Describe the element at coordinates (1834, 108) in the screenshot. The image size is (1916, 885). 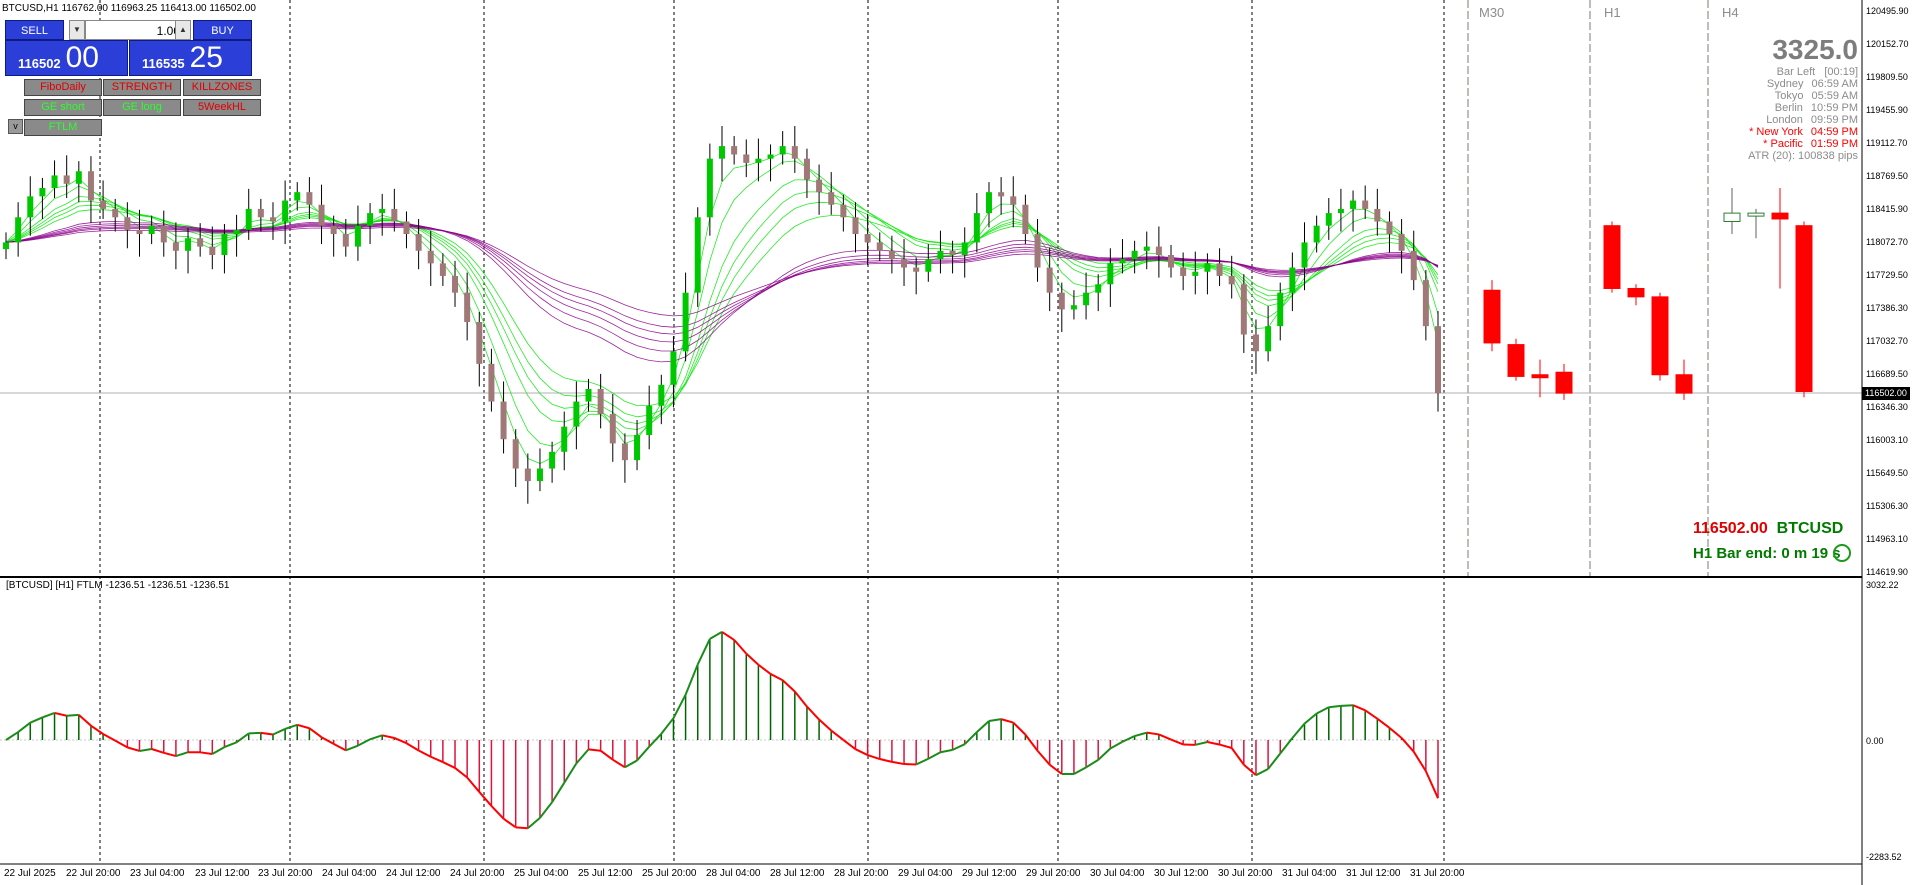
I see `session-time: 10:59 PM` at that location.